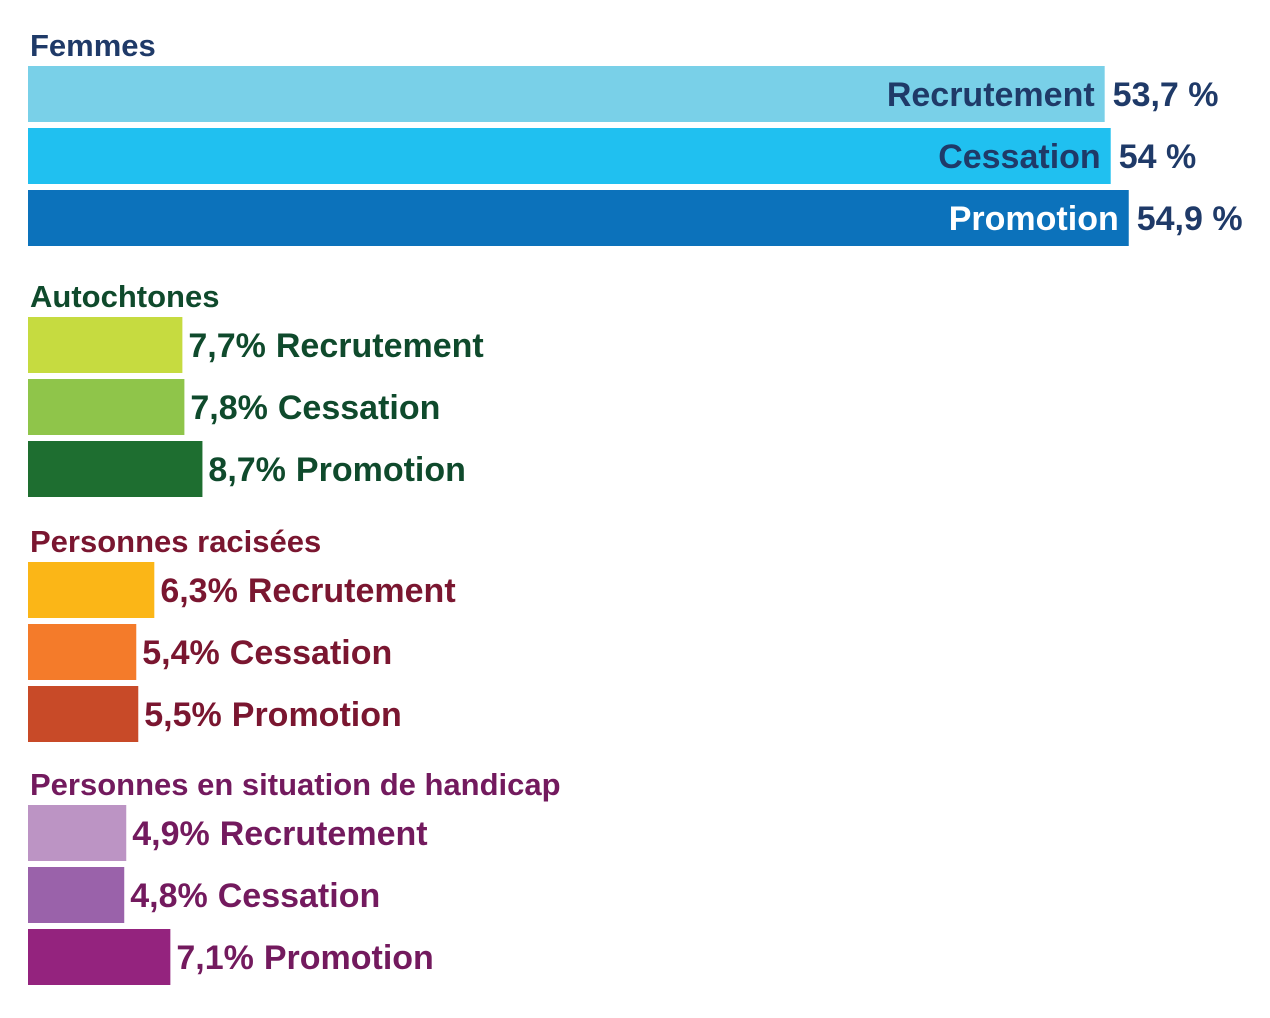 The width and height of the screenshot is (1270, 1018). What do you see at coordinates (215, 958) in the screenshot?
I see `value-label-personnes-en-situation-de-handicap-promotion: 7,1%` at bounding box center [215, 958].